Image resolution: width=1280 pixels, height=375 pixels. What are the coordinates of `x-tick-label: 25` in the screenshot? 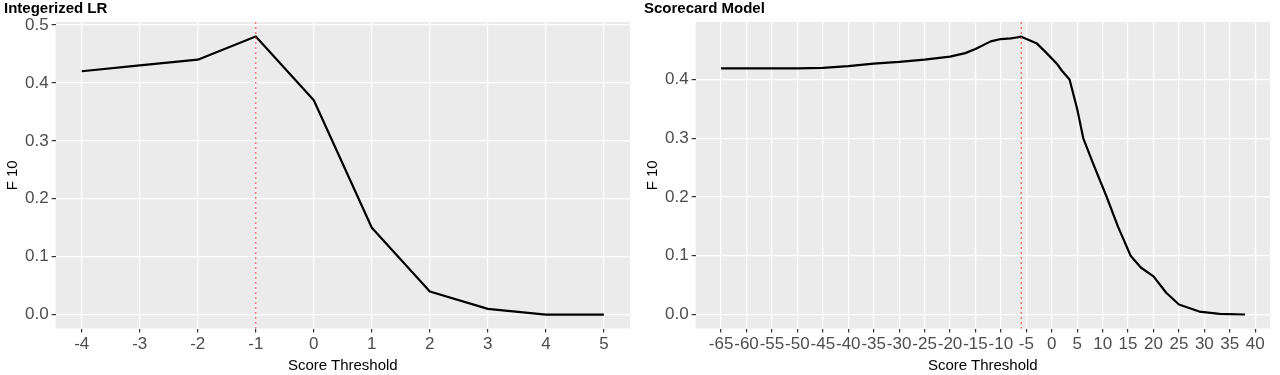 It's located at (1179, 344).